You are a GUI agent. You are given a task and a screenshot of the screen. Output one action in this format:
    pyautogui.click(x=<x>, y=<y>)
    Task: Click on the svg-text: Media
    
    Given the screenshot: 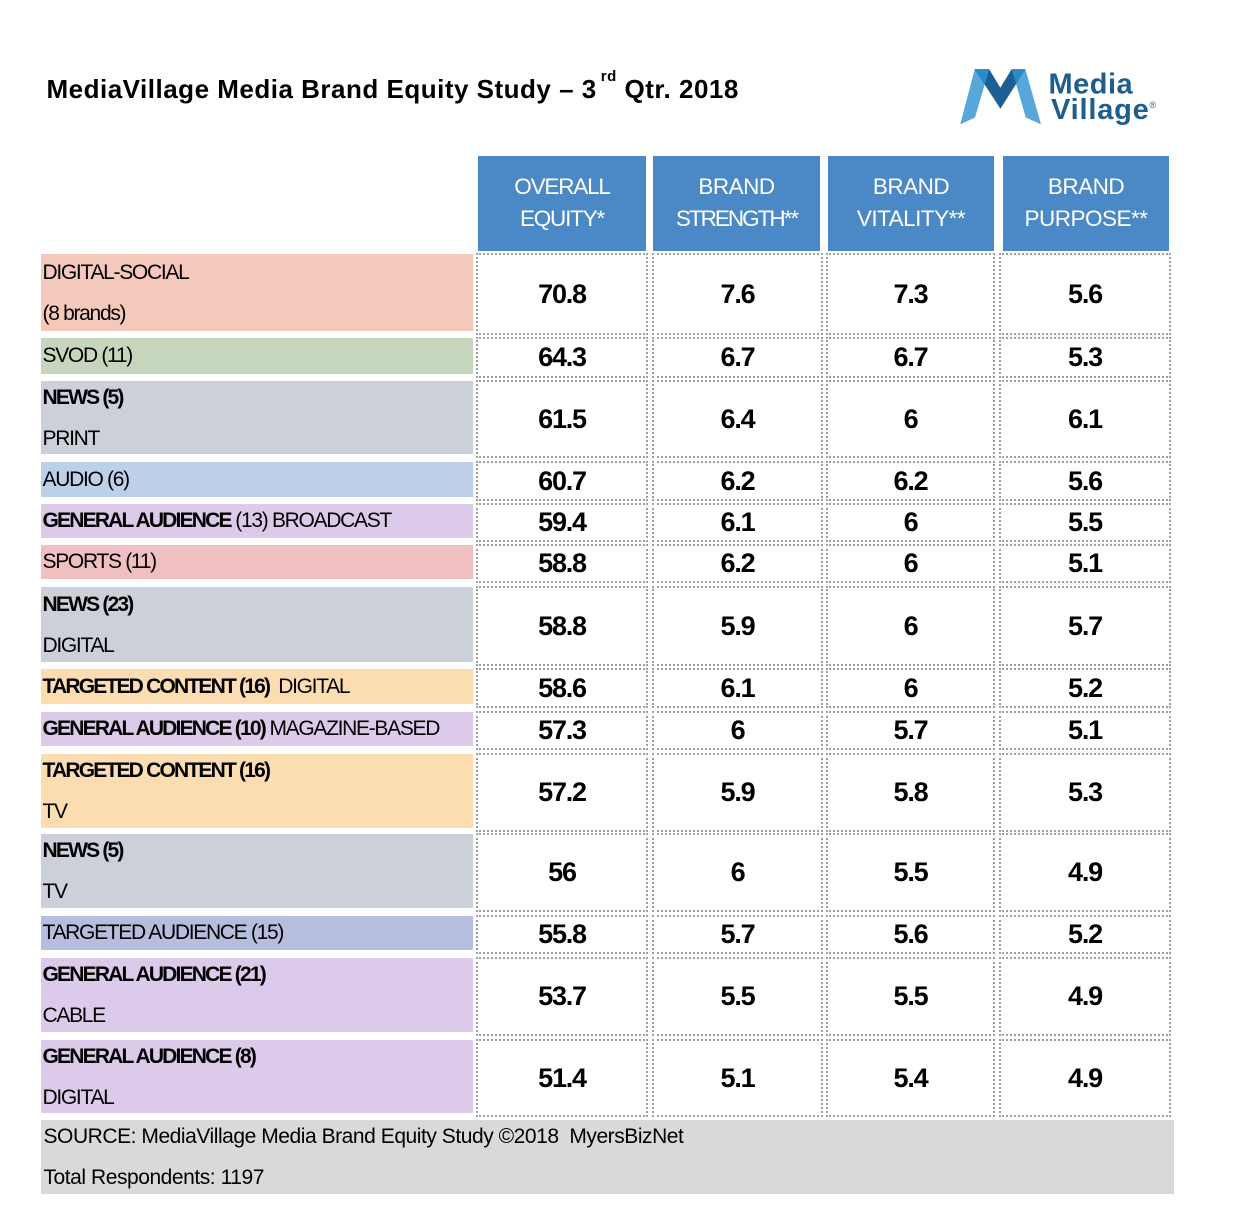 What is the action you would take?
    pyautogui.click(x=1091, y=84)
    